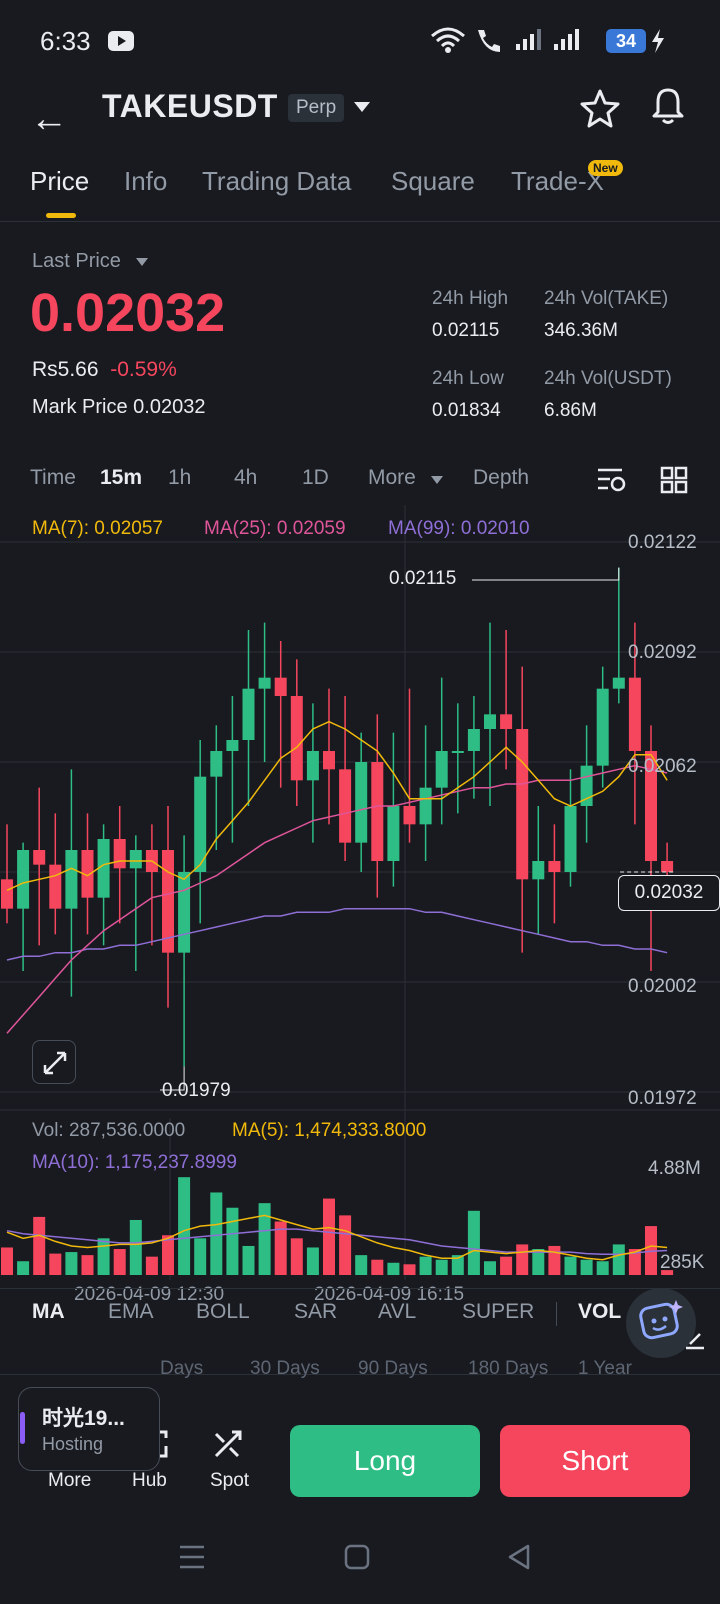 The image size is (720, 1604). What do you see at coordinates (433, 181) in the screenshot?
I see `tab-square: Square` at bounding box center [433, 181].